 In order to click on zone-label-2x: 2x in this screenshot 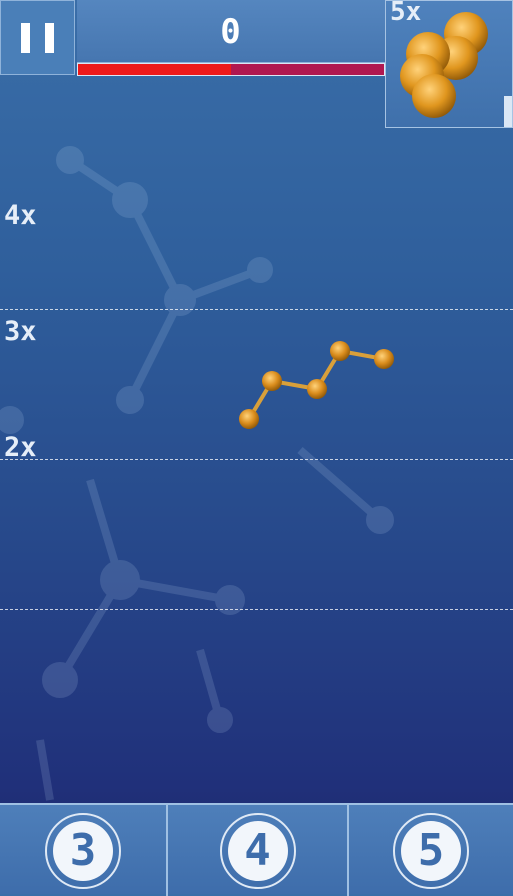, I will do `click(20, 447)`.